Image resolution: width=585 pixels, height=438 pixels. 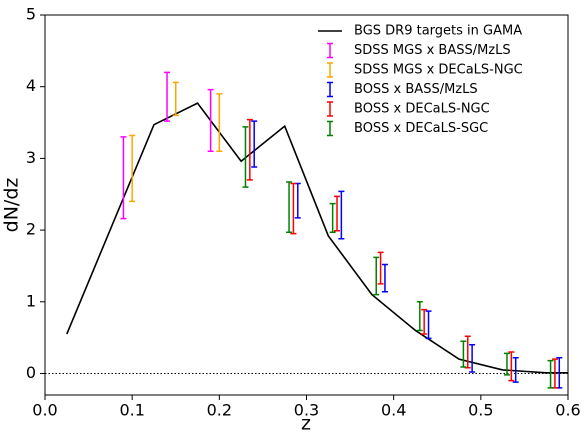 I want to click on y-tick-label: 2, so click(x=31, y=229).